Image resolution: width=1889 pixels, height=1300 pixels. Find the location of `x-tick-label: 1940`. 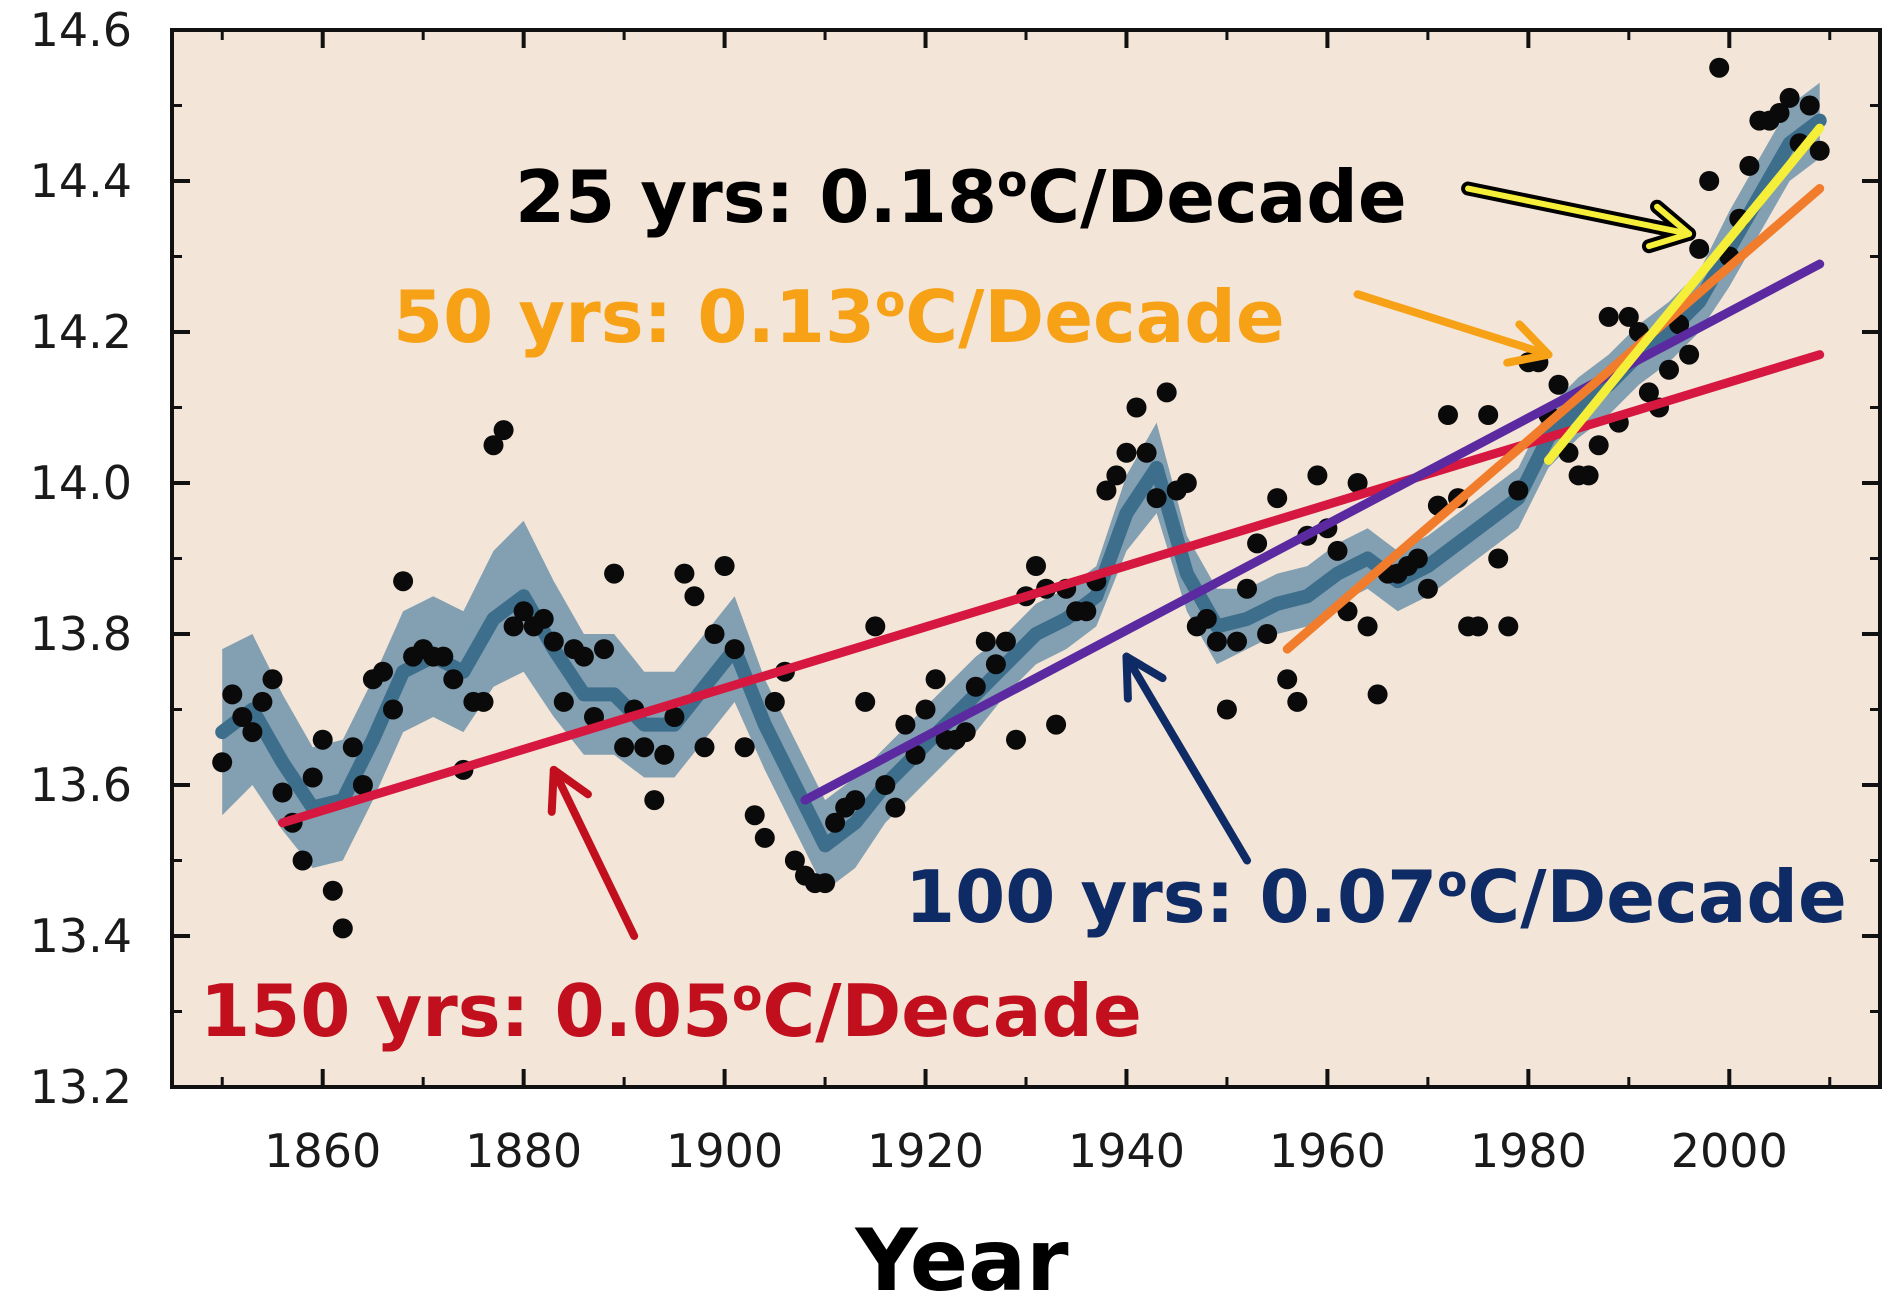

x-tick-label: 1940 is located at coordinates (1126, 1151).